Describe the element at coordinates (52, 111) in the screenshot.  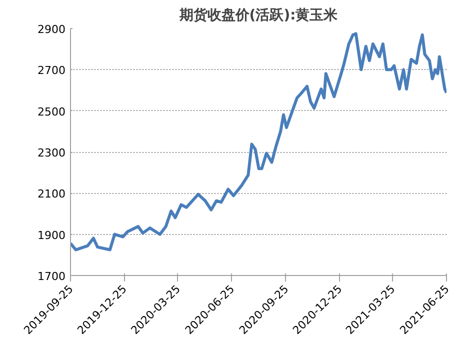
I see `y-tick-label: 2500` at that location.